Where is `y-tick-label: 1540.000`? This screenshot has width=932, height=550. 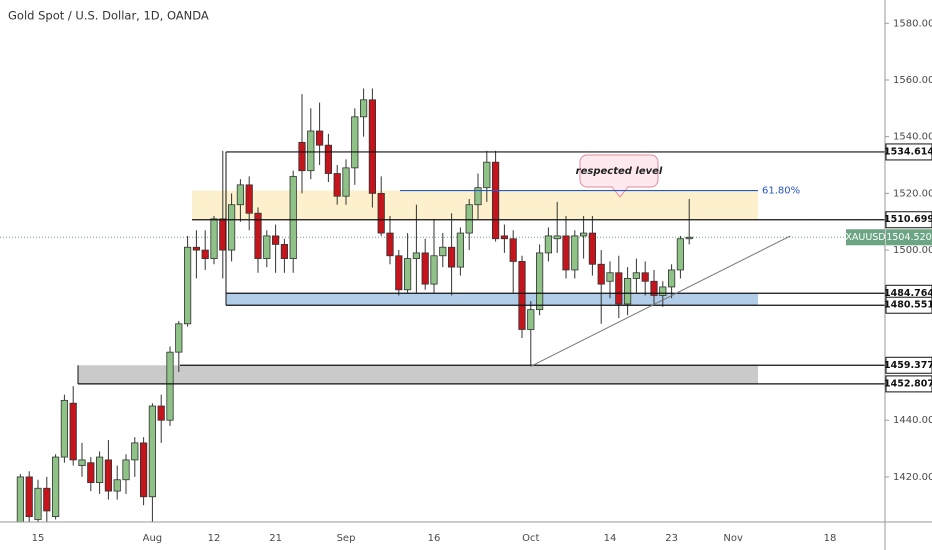 y-tick-label: 1540.000 is located at coordinates (912, 137).